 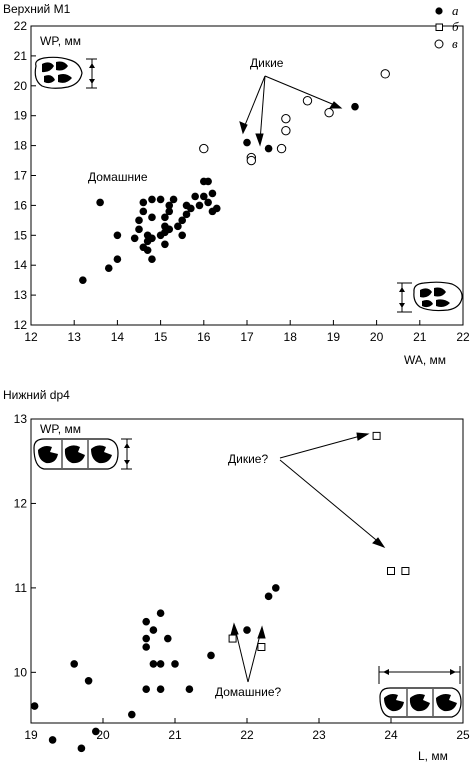 I want to click on annotation-domestic: Домашние, so click(x=118, y=177).